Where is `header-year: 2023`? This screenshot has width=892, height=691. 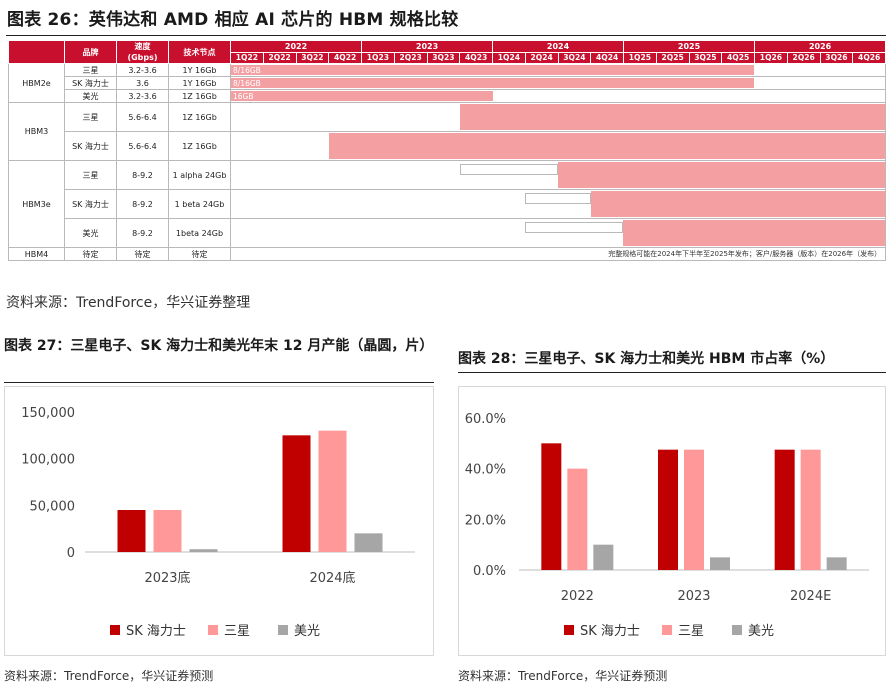 header-year: 2023 is located at coordinates (427, 47).